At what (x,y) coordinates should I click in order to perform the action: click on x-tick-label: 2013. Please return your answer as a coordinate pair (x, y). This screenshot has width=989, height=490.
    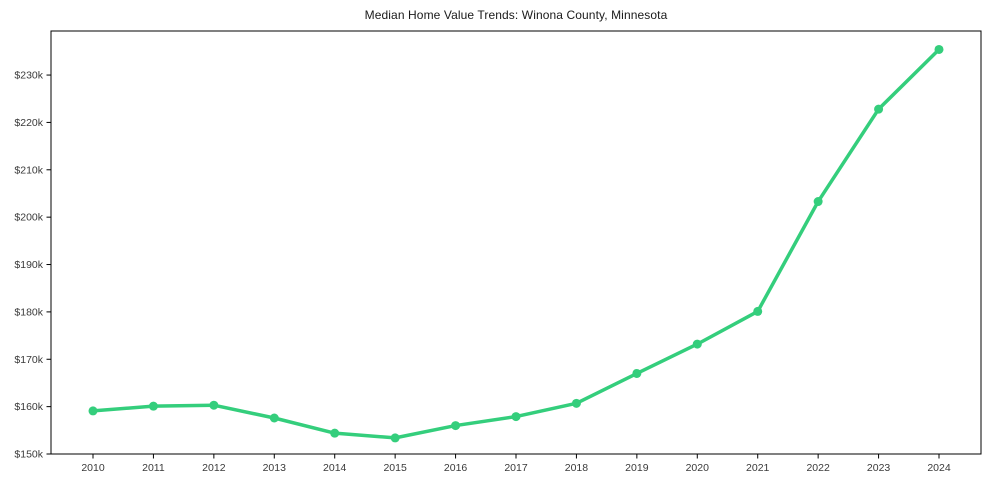
    Looking at the image, I should click on (275, 468).